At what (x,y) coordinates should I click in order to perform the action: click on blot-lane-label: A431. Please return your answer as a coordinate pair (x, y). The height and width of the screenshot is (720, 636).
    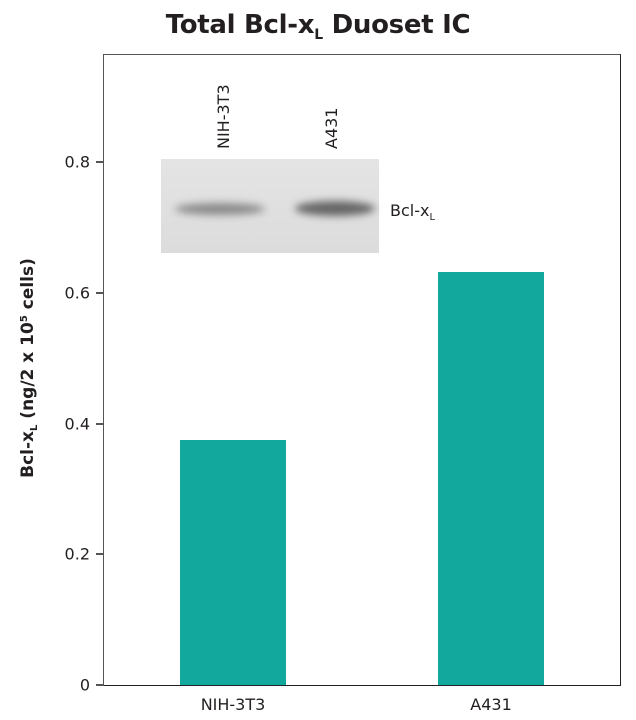
    Looking at the image, I should click on (331, 128).